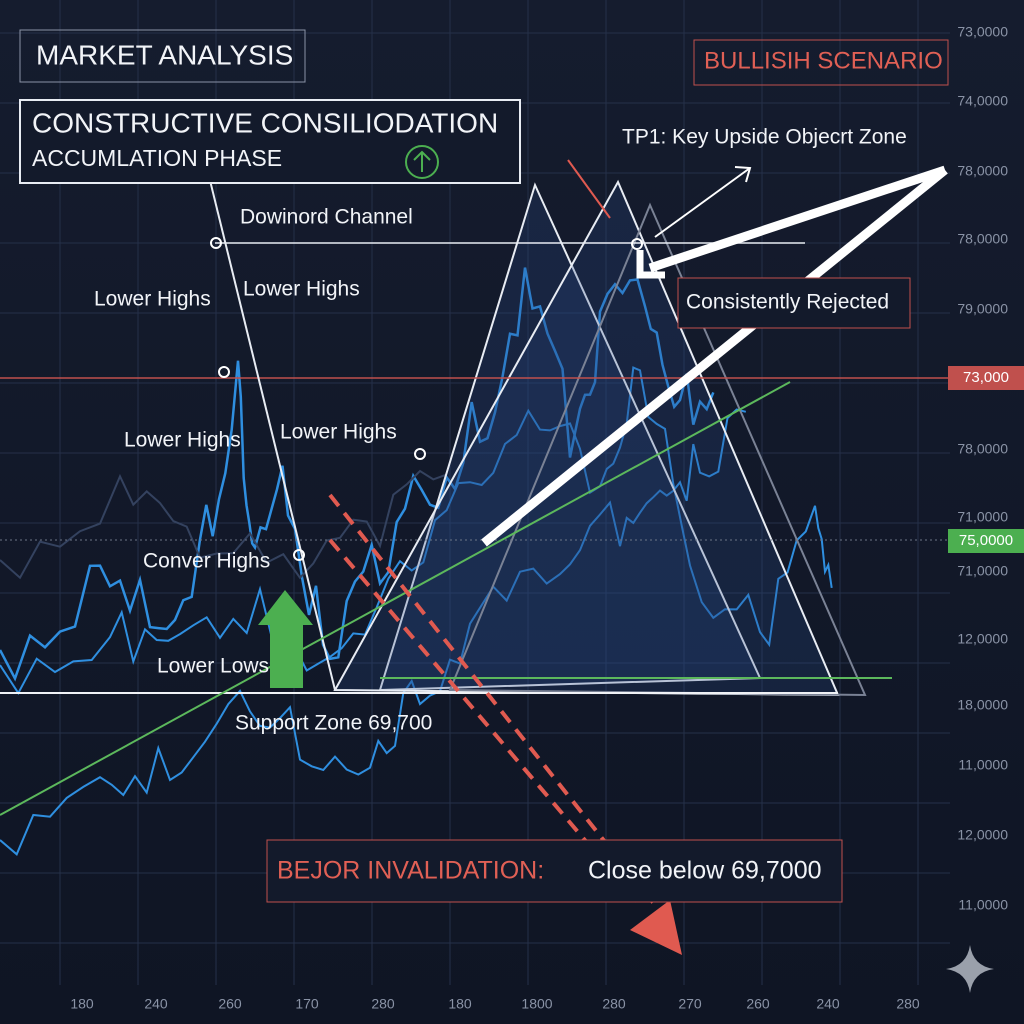  What do you see at coordinates (982, 309) in the screenshot?
I see `y-axis-label: 79,0000` at bounding box center [982, 309].